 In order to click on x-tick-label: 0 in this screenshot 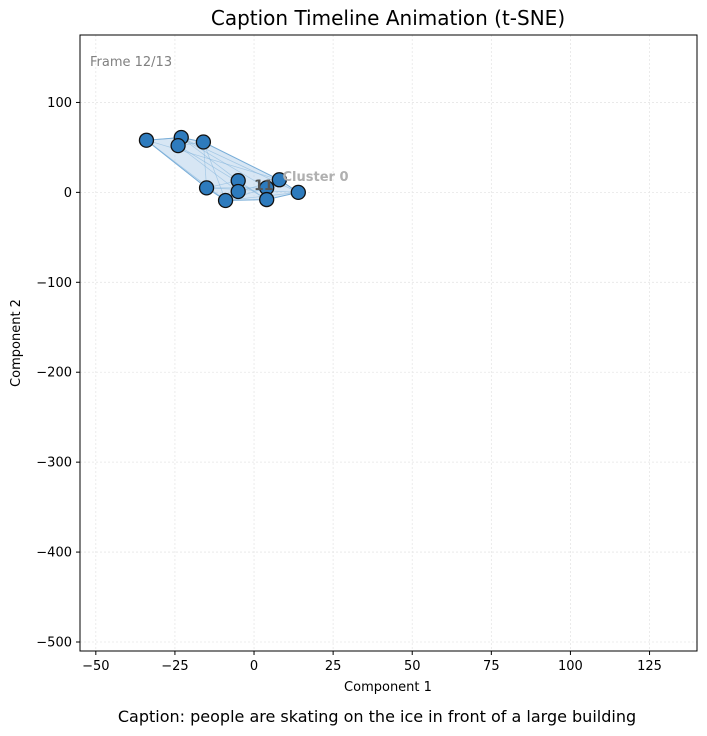, I will do `click(254, 666)`.